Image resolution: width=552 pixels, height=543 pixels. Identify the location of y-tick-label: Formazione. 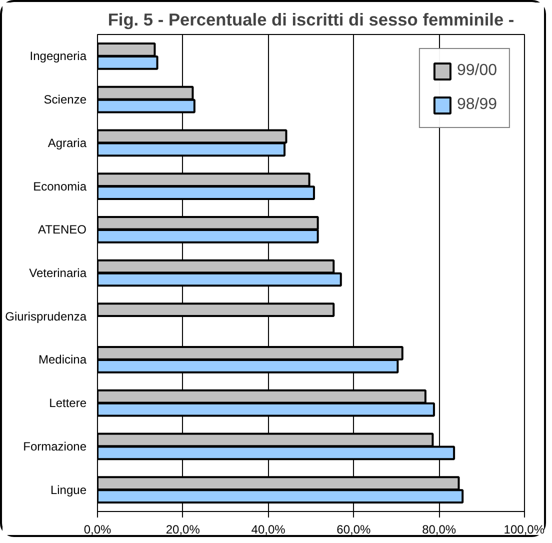
(55, 446).